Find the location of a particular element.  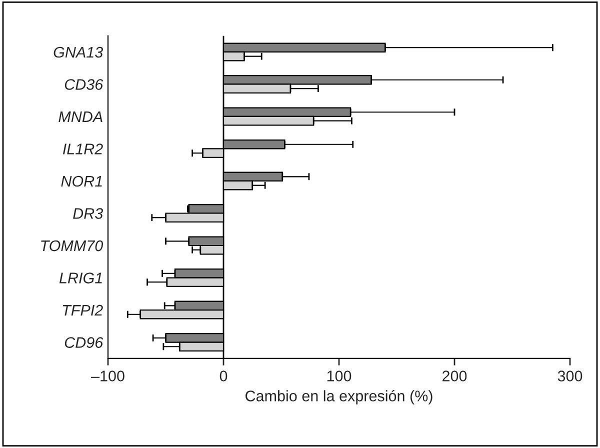

y-tick-label: TFPI2 is located at coordinates (82, 310).